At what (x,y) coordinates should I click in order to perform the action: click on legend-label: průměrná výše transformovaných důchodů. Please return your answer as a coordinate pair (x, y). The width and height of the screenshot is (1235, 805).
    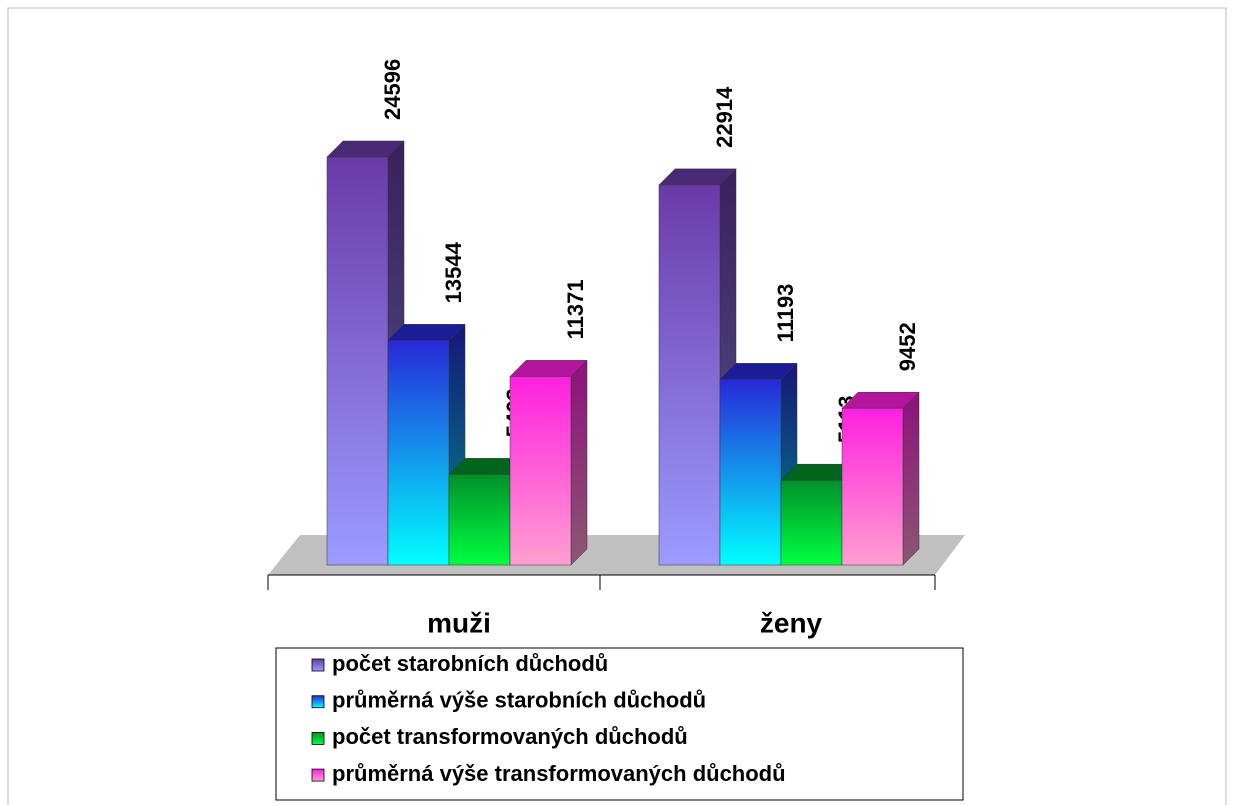
    Looking at the image, I should click on (559, 773).